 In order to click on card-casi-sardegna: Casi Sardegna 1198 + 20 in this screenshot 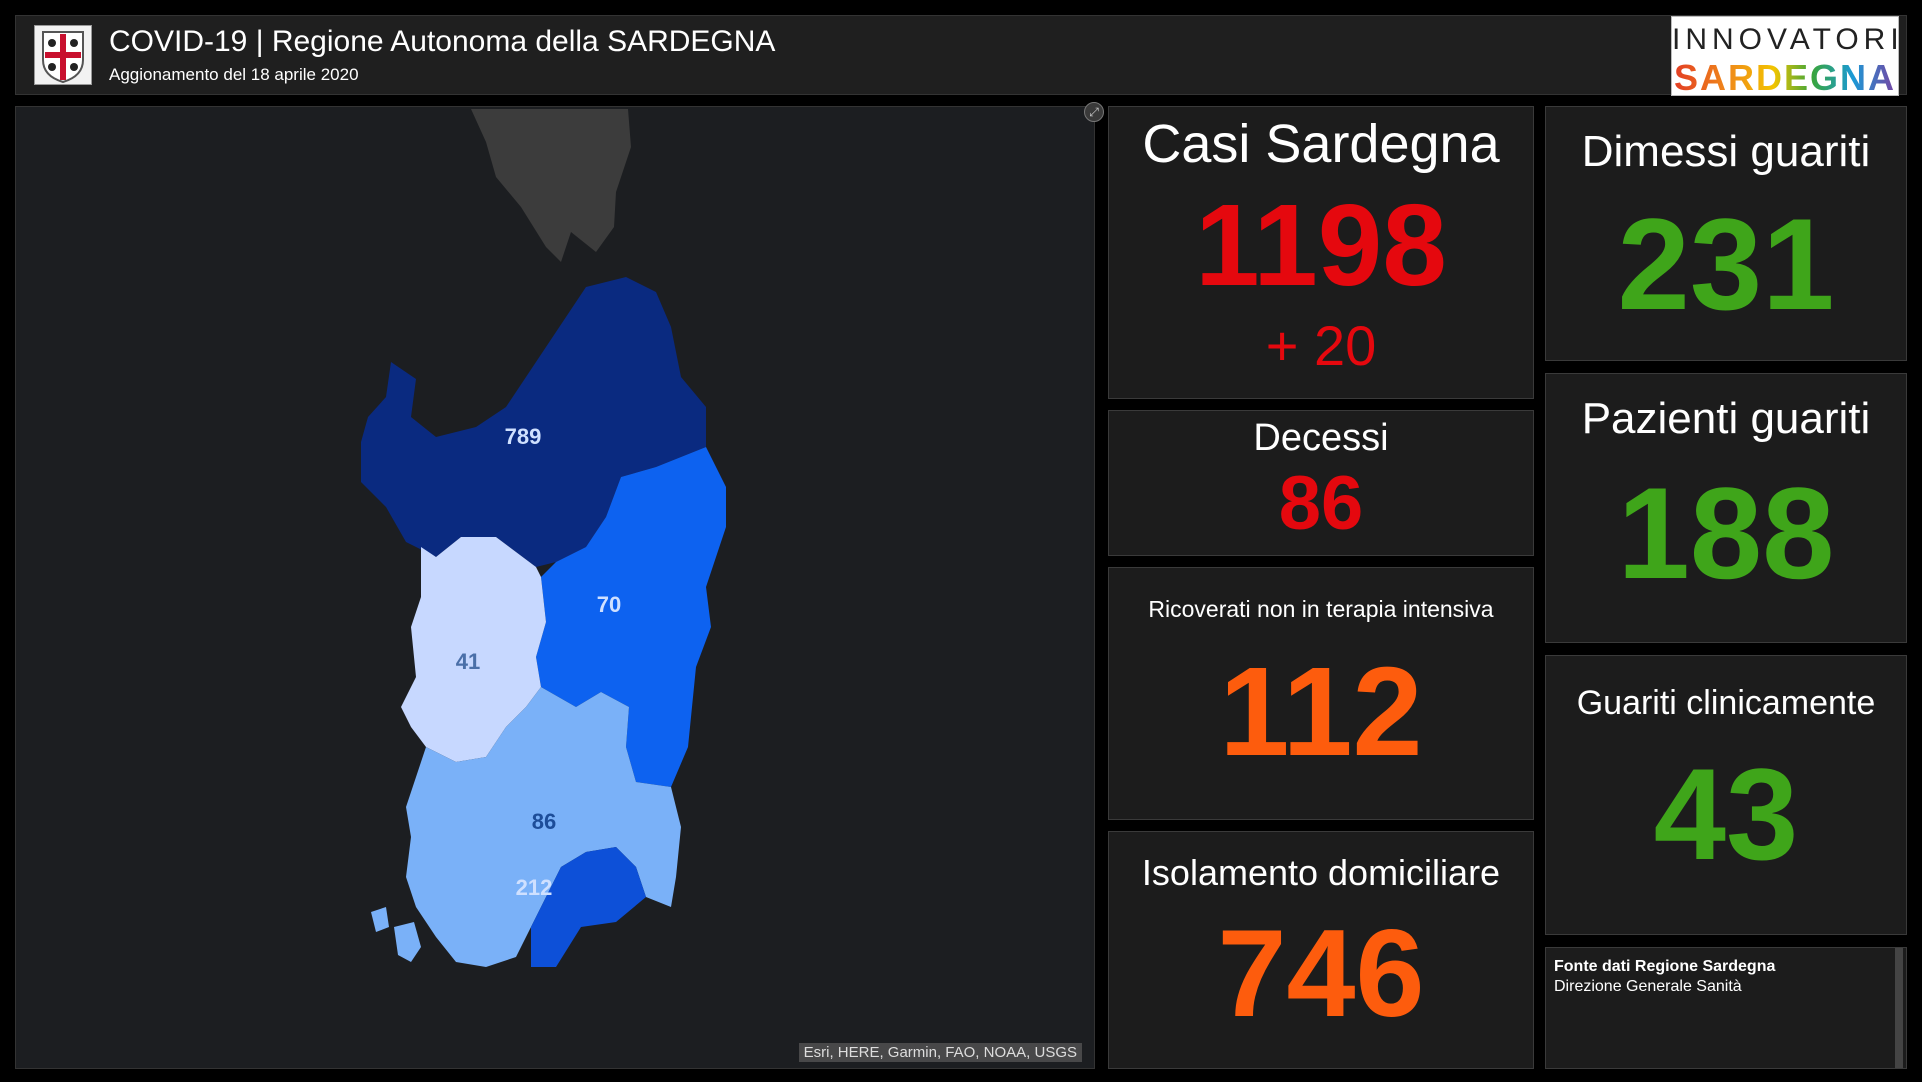, I will do `click(1321, 252)`.